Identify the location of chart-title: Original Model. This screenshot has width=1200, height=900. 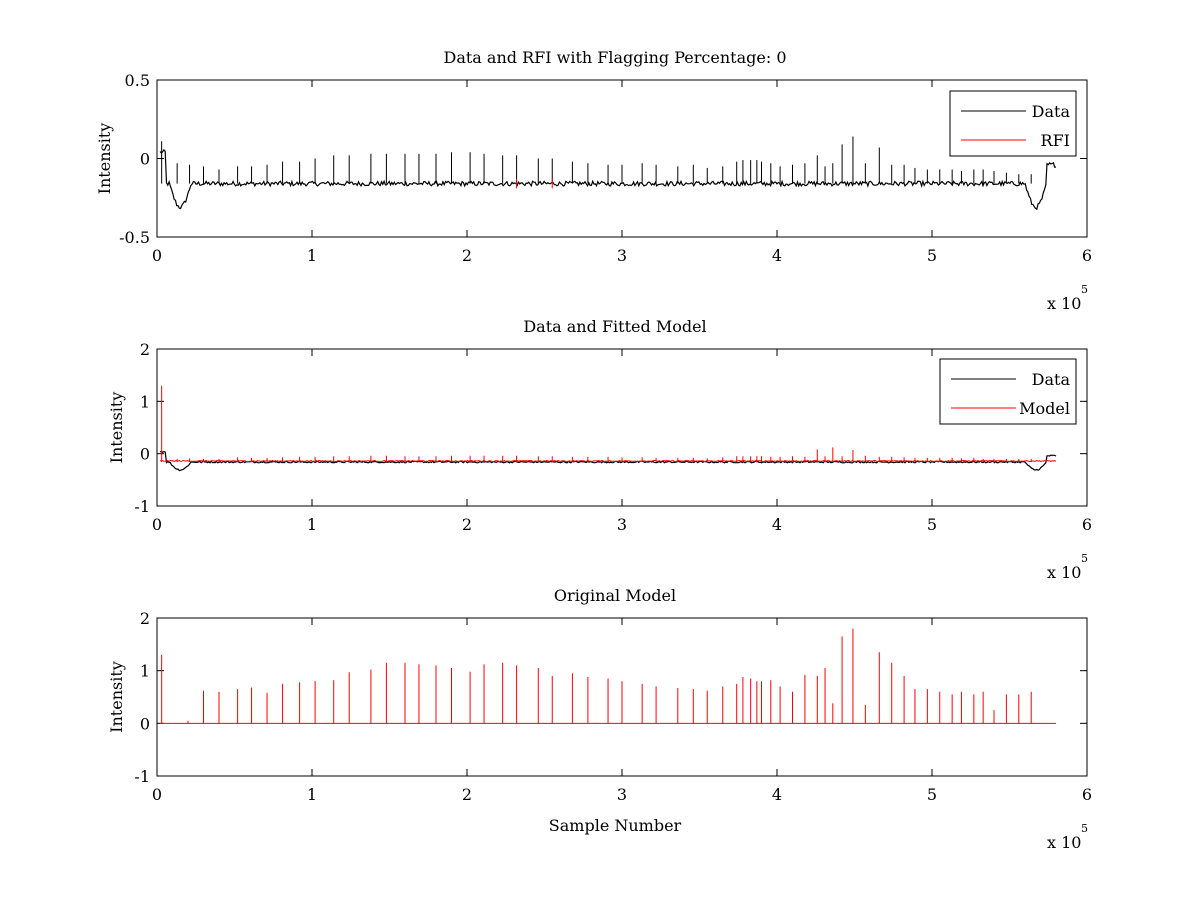
(615, 595).